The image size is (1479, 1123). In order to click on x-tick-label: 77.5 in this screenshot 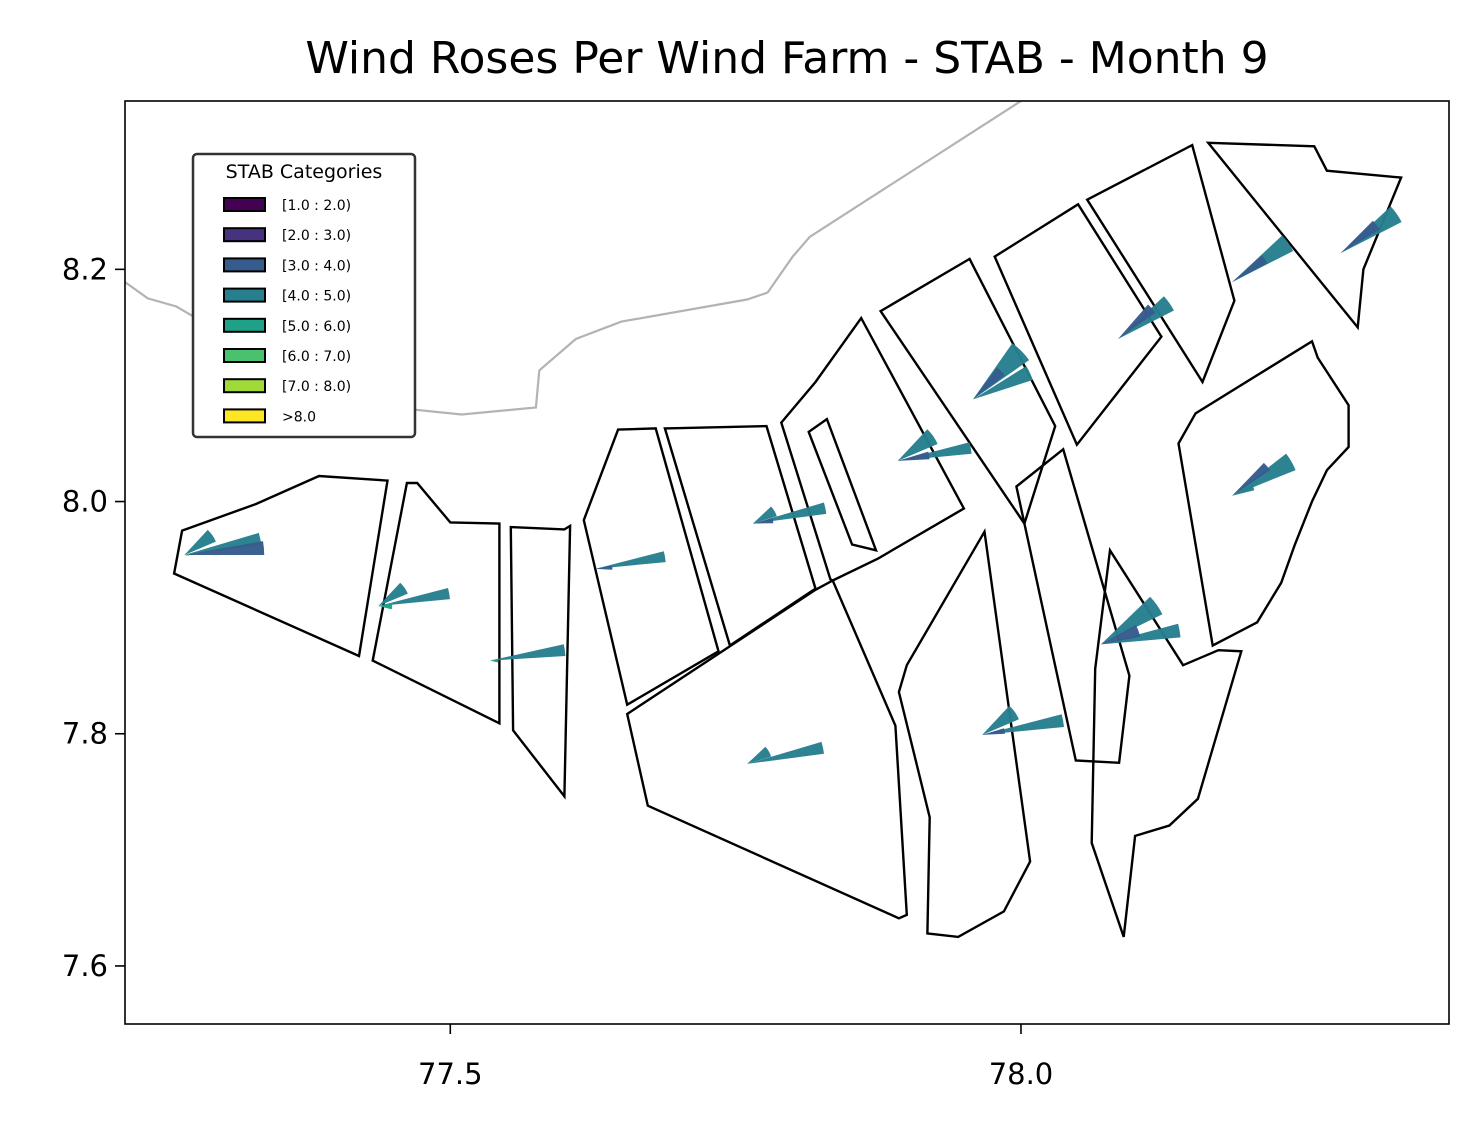, I will do `click(450, 1074)`.